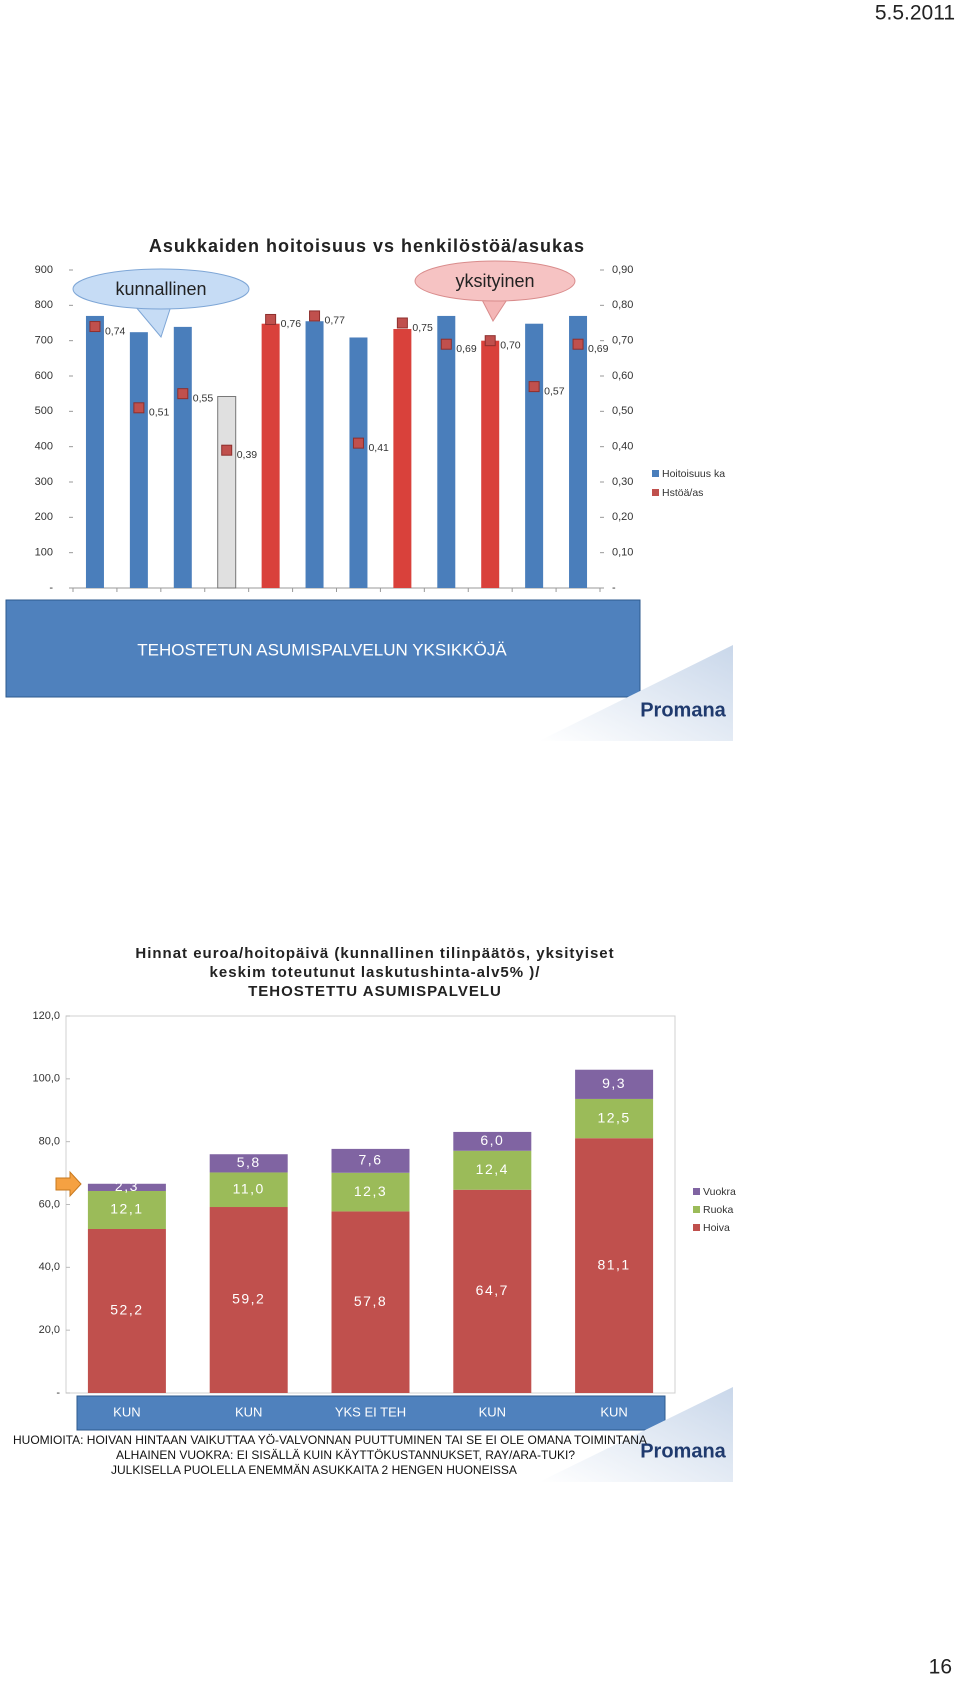  Describe the element at coordinates (378, 448) in the screenshot. I see `data-label: 0,41` at that location.